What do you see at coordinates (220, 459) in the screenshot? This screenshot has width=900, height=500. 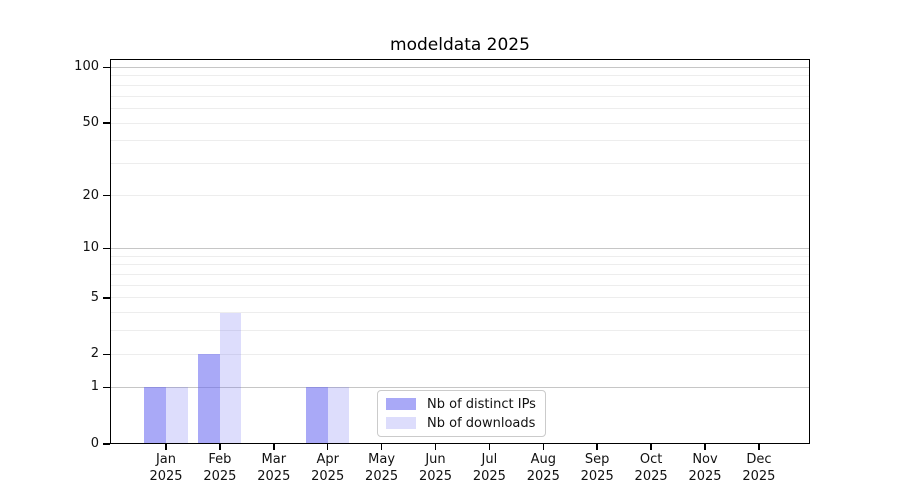 I see `x-tick-month: Feb` at bounding box center [220, 459].